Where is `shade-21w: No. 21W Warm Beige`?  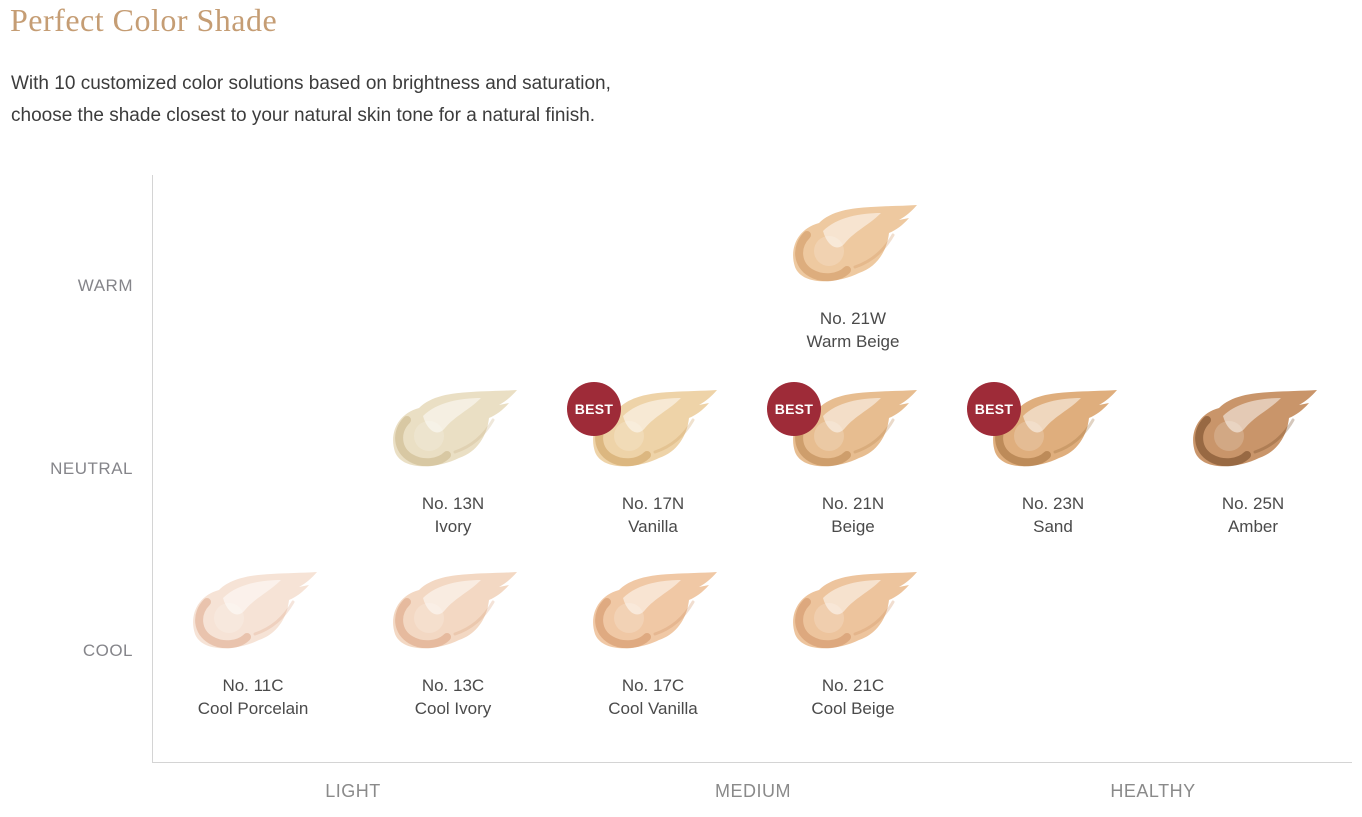 shade-21w: No. 21W Warm Beige is located at coordinates (853, 278).